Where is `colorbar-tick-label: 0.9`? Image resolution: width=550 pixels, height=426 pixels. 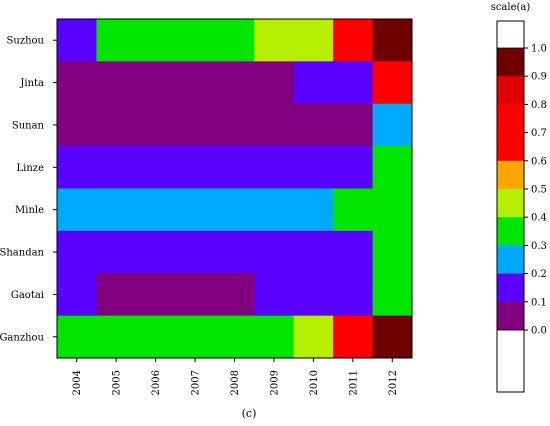 colorbar-tick-label: 0.9 is located at coordinates (539, 77).